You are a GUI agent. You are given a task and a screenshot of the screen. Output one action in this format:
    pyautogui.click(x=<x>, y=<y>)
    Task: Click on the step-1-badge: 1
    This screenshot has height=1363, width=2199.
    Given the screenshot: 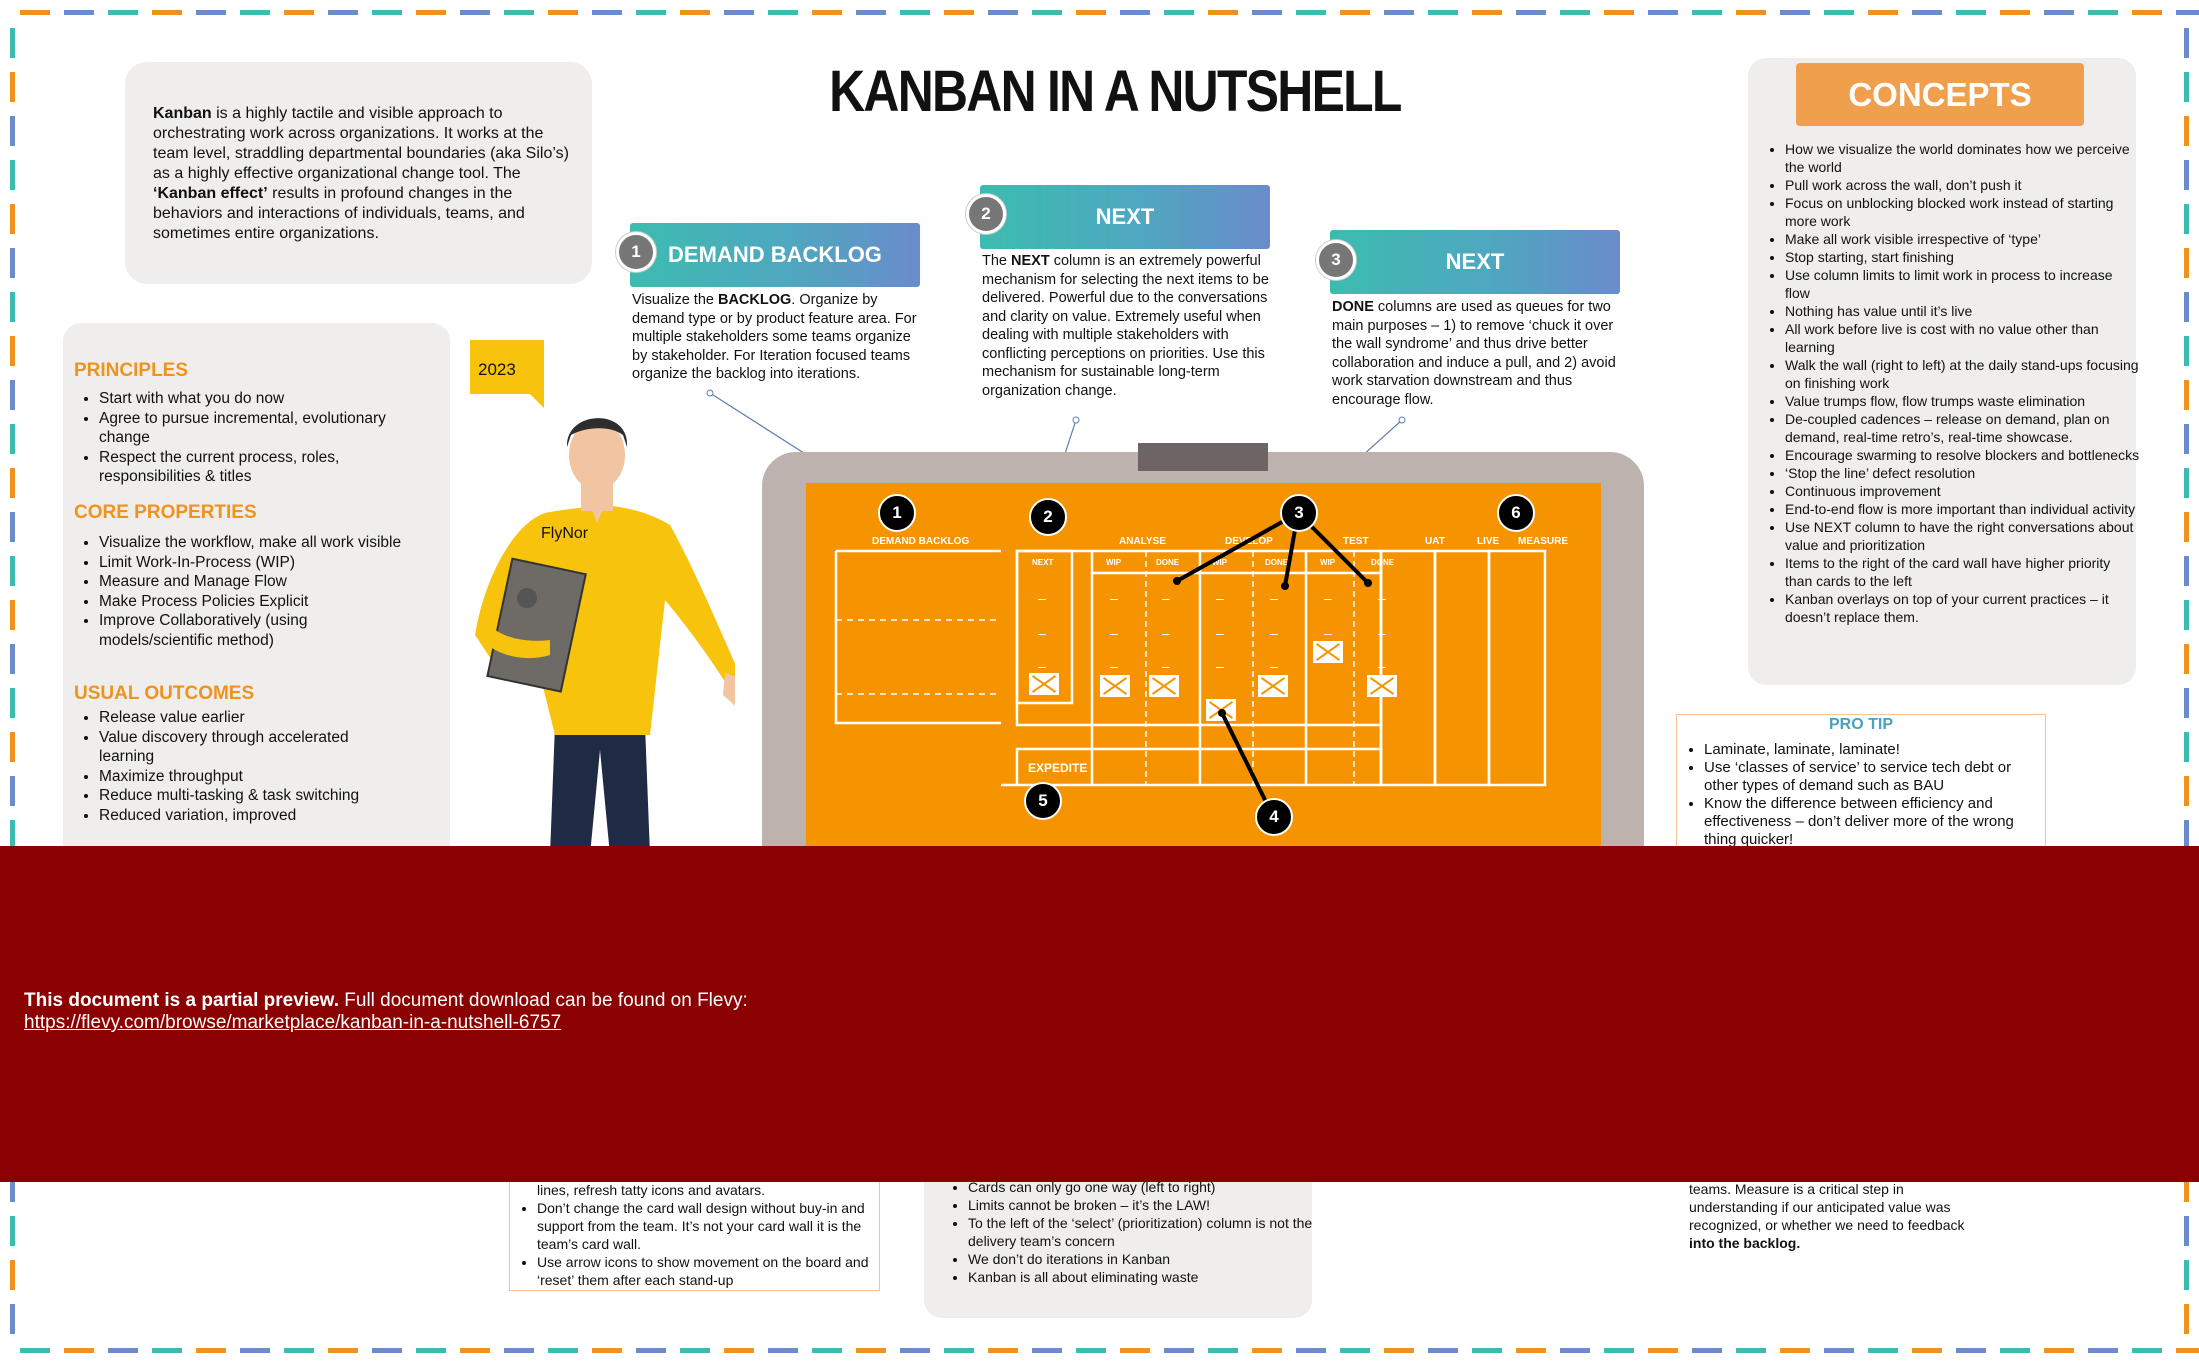 What is the action you would take?
    pyautogui.click(x=636, y=252)
    